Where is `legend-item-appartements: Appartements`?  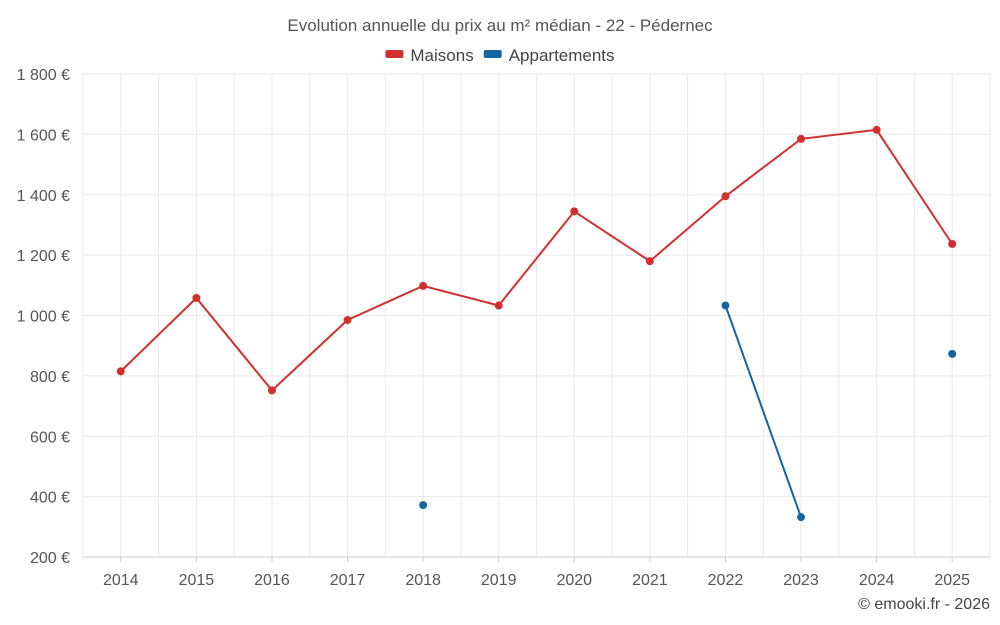 legend-item-appartements: Appartements is located at coordinates (549, 55).